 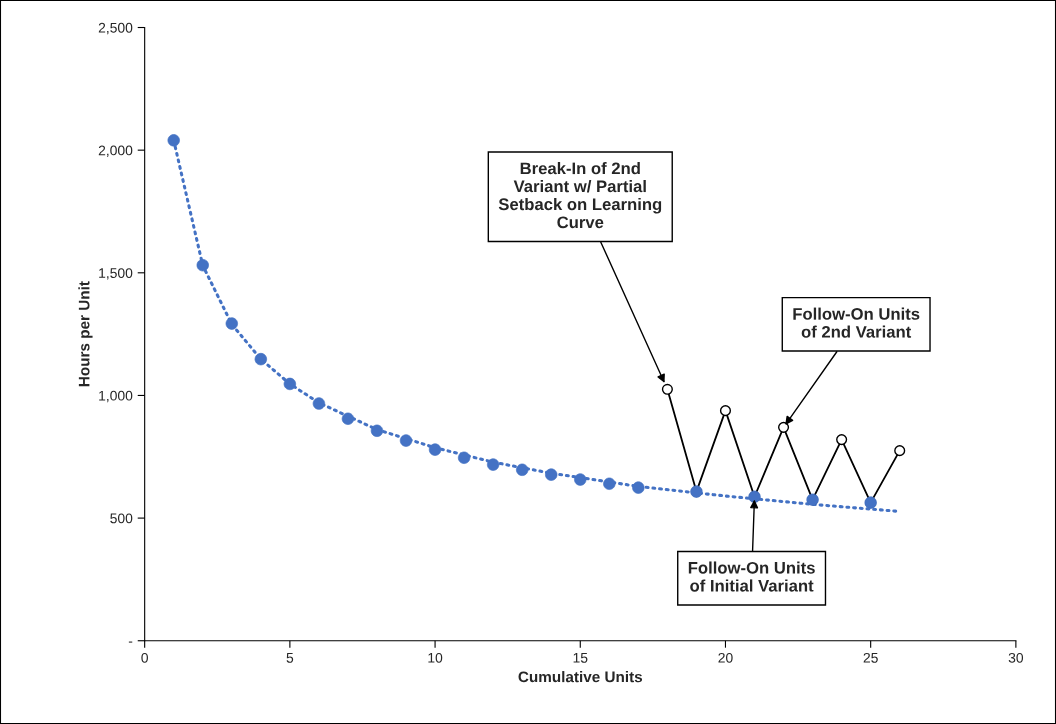 I want to click on x-tick-label: 0, so click(x=144, y=657).